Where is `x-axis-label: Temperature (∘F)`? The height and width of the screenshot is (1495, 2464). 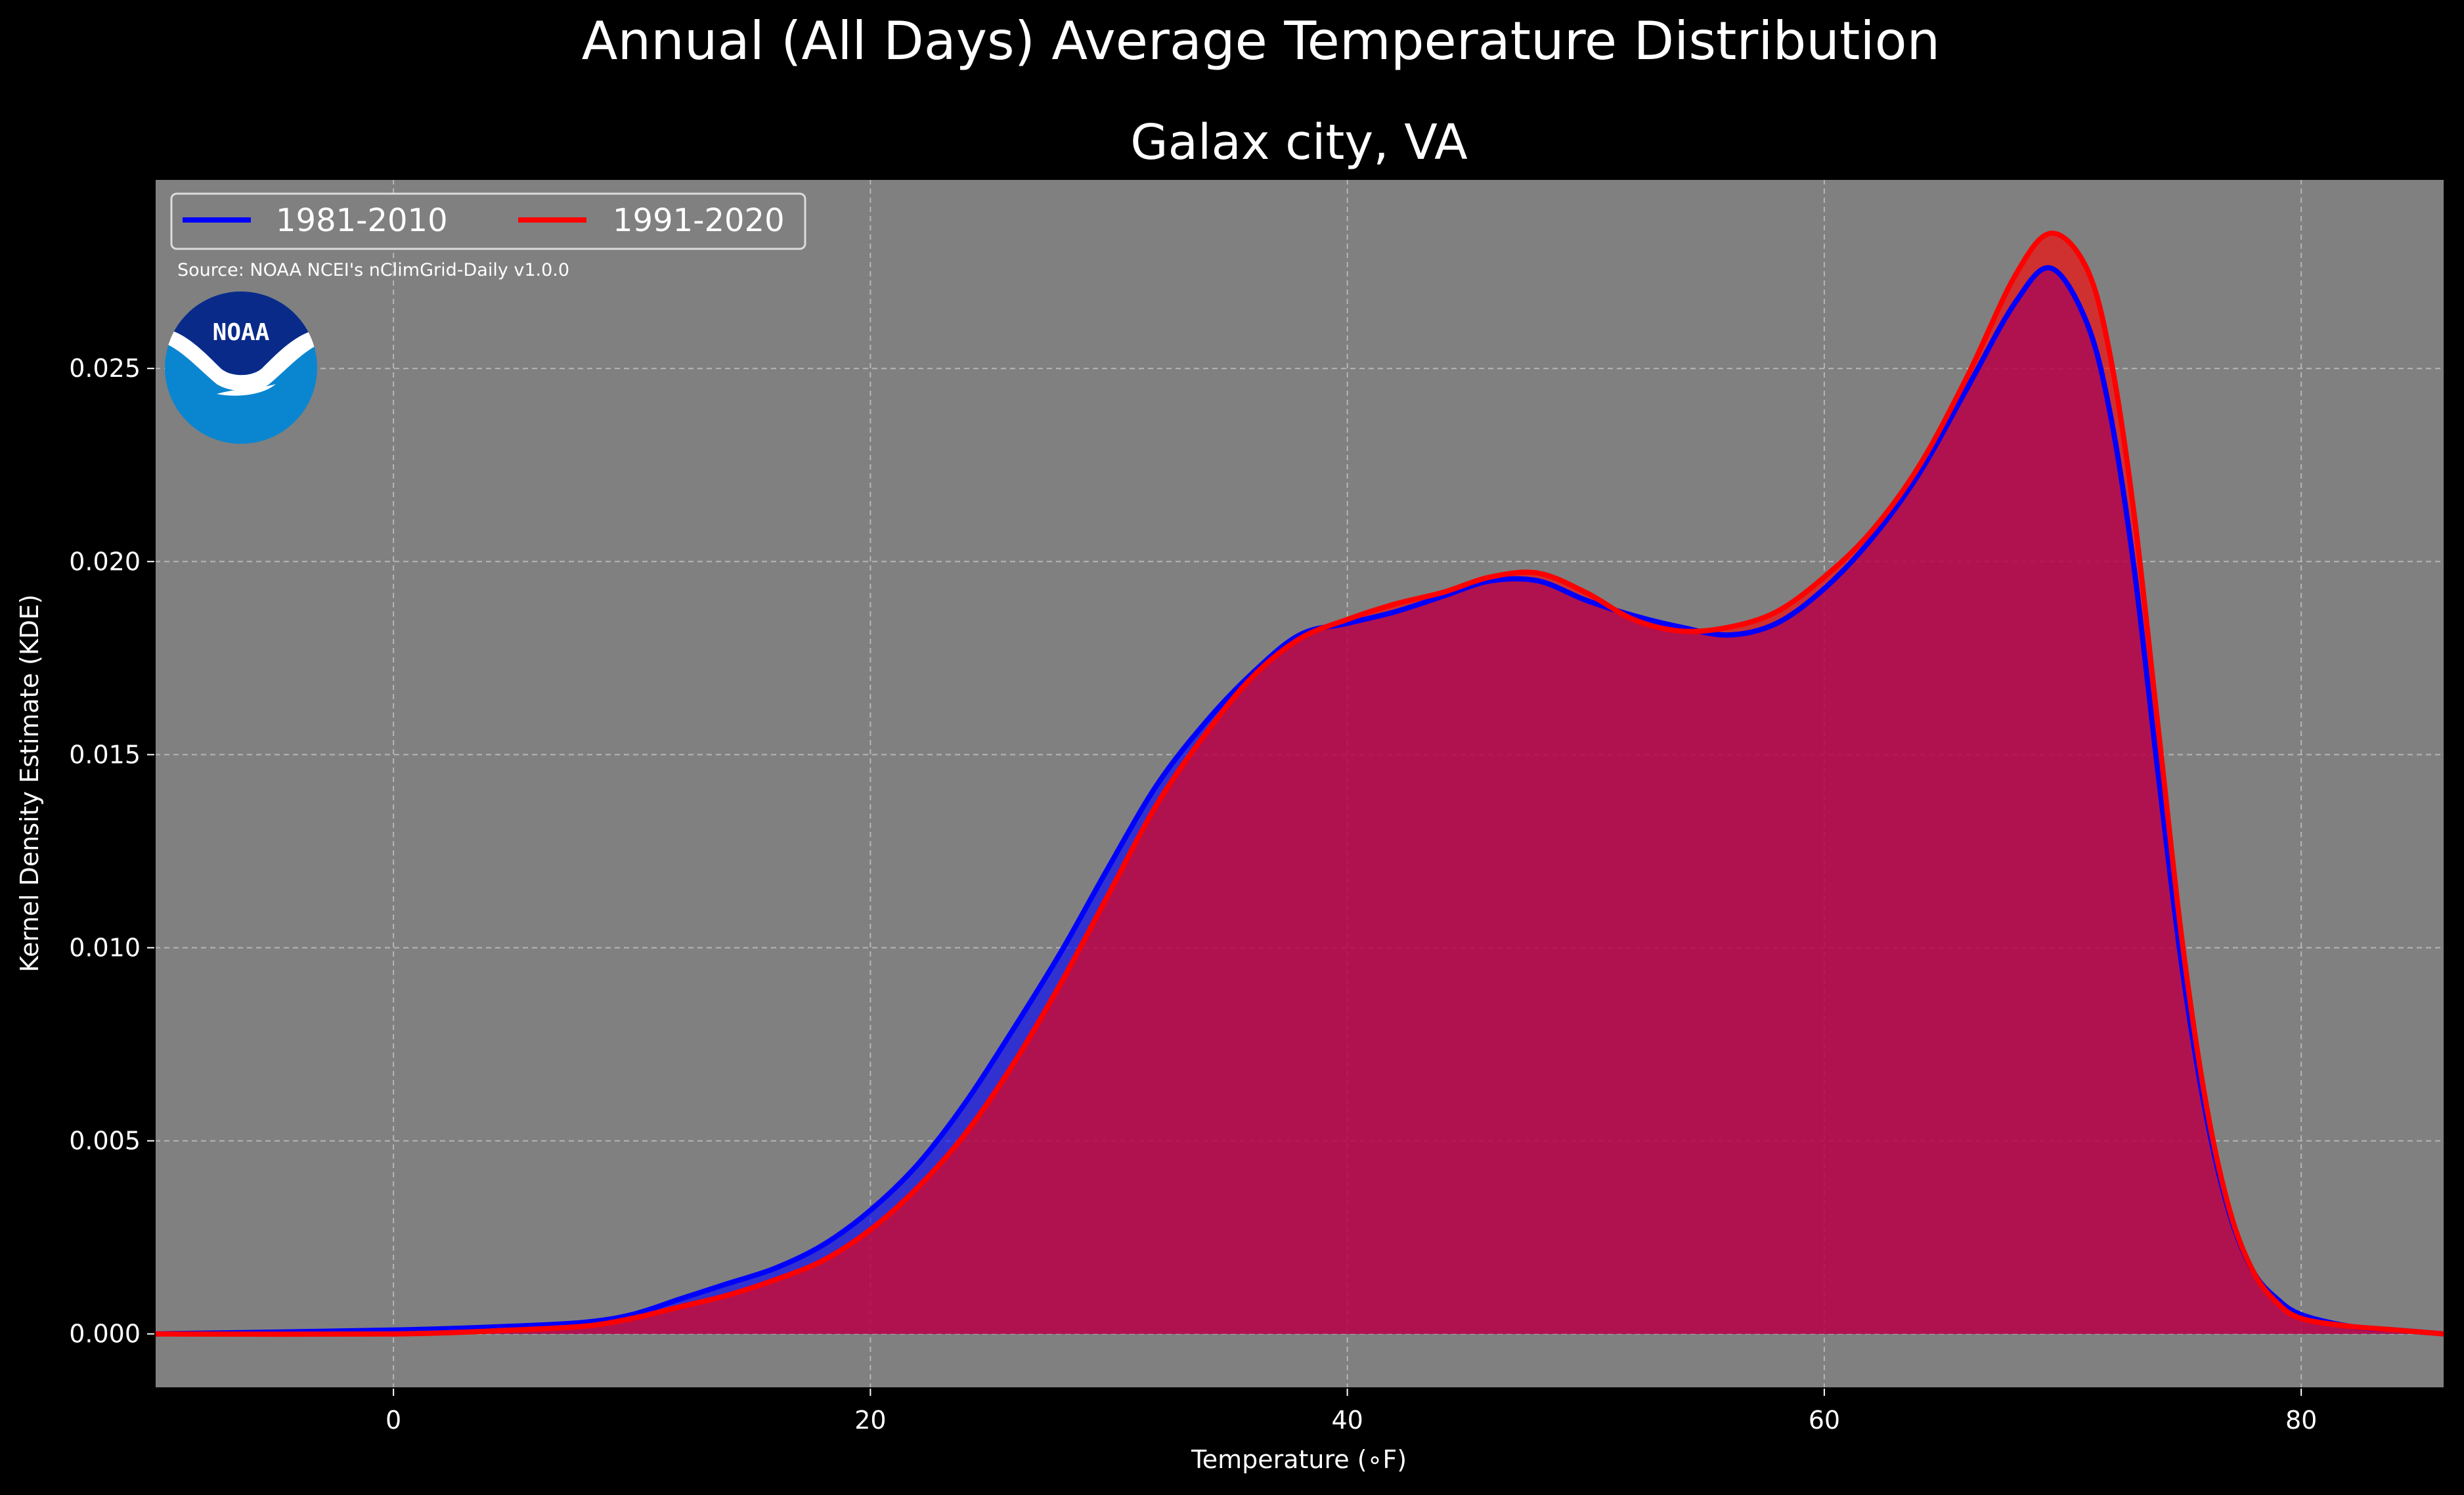 x-axis-label: Temperature (∘F) is located at coordinates (1299, 1459).